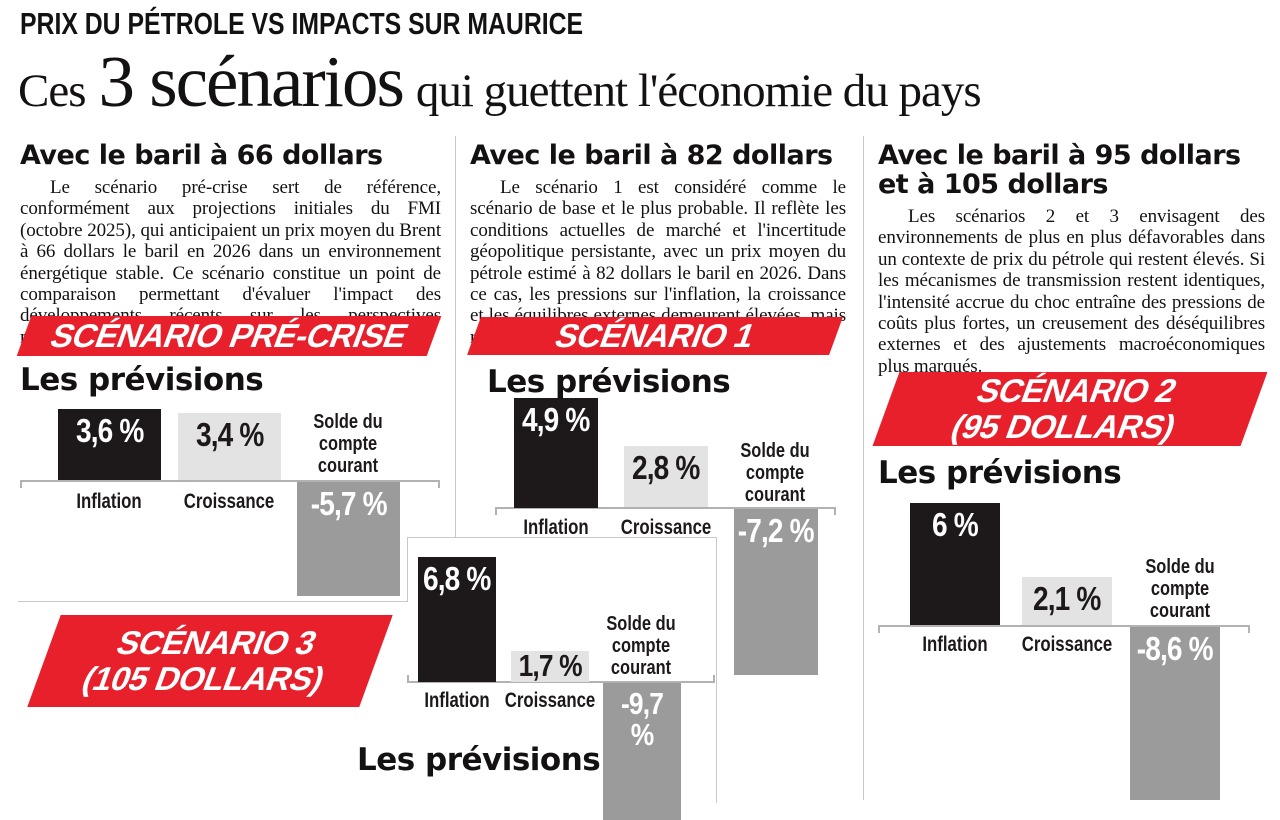 The height and width of the screenshot is (820, 1280). Describe the element at coordinates (349, 503) in the screenshot. I see `bar-value: -5,7 %` at that location.